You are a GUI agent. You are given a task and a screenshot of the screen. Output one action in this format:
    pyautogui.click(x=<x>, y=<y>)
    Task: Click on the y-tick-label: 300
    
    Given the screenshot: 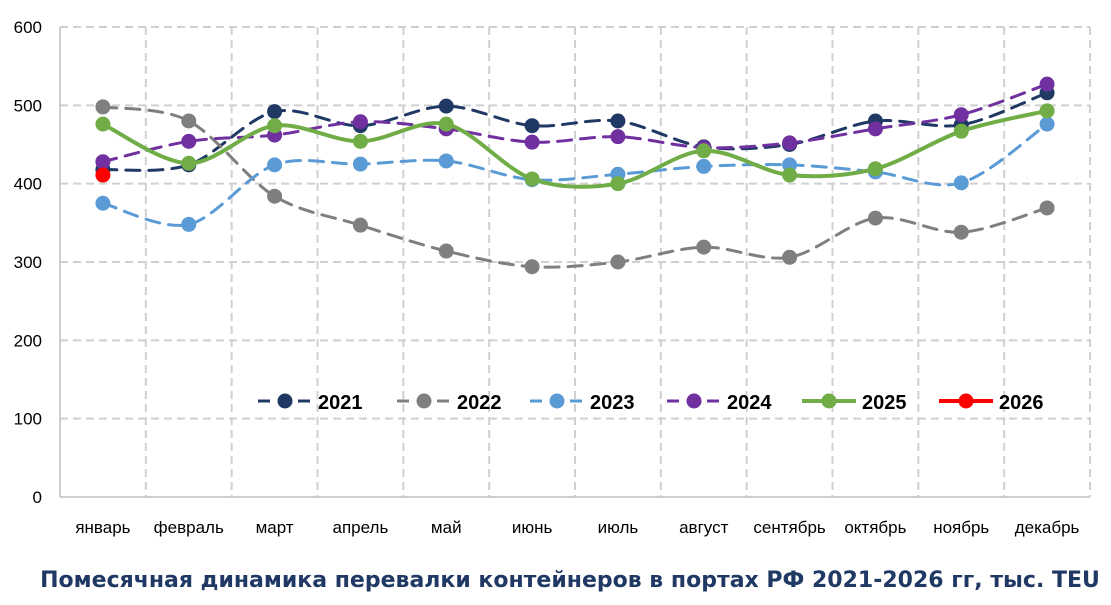 What is the action you would take?
    pyautogui.click(x=28, y=262)
    